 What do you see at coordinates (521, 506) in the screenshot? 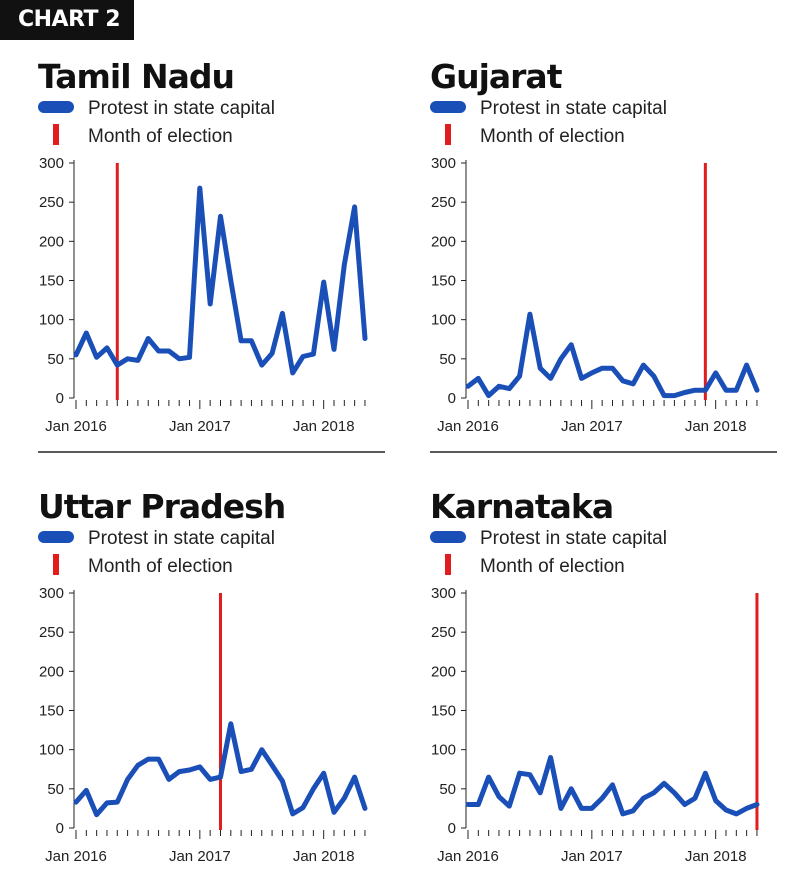
I see `chart-title: Karnataka` at bounding box center [521, 506].